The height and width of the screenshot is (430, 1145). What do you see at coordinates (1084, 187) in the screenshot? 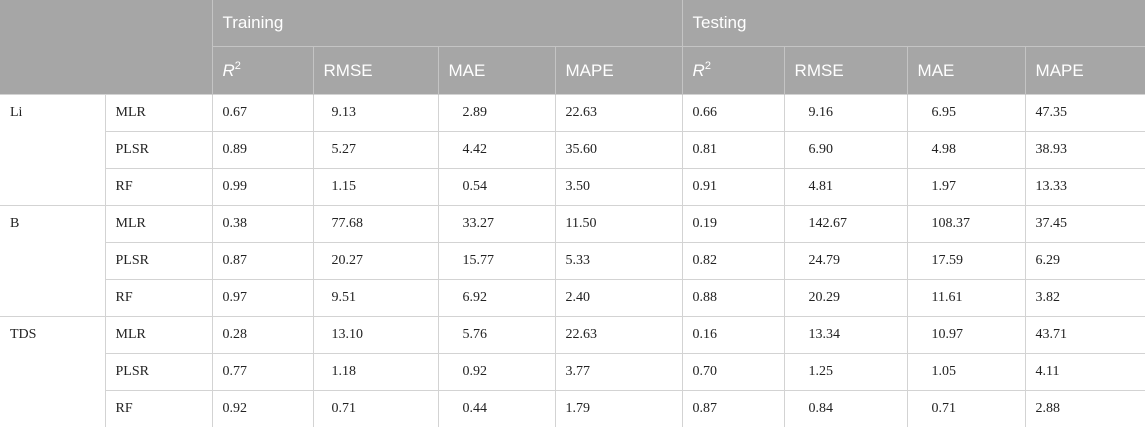
I see `test-mape-cell: 13.33` at bounding box center [1084, 187].